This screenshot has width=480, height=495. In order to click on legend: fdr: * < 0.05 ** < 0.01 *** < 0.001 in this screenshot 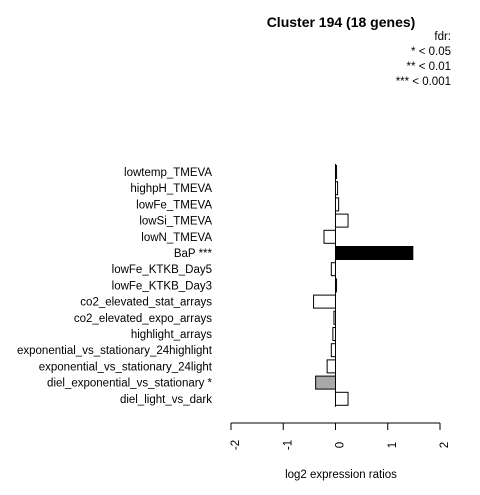, I will do `click(423, 59)`.